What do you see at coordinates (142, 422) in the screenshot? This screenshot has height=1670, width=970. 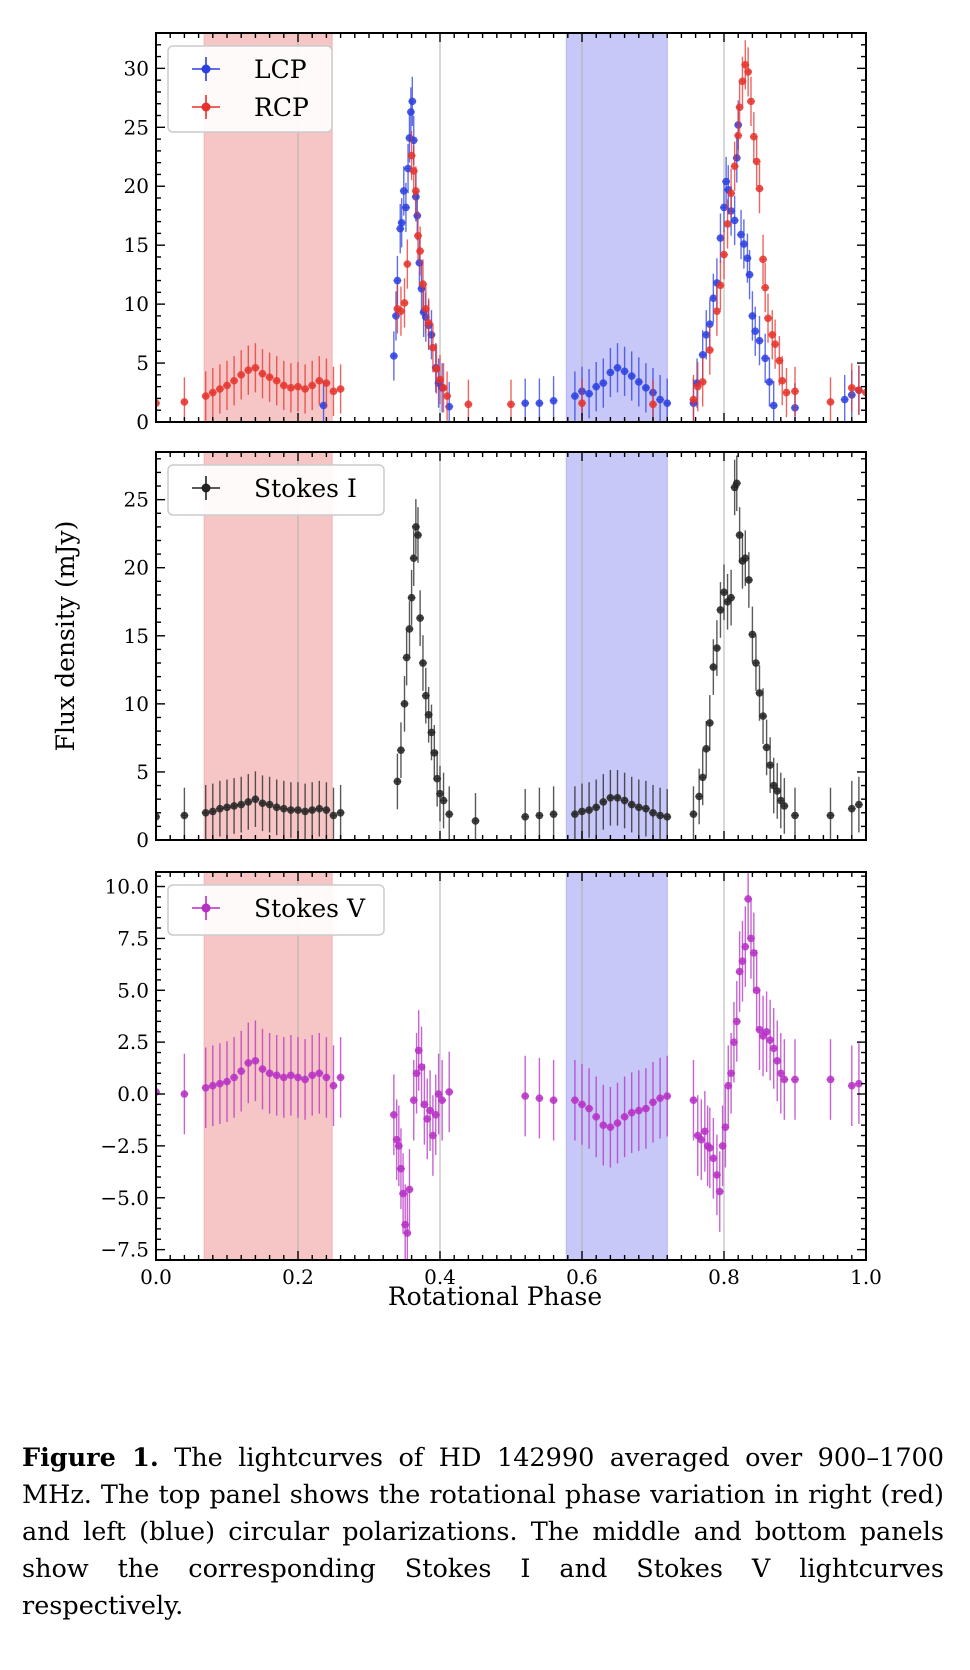 I see `y-tick-label: 0` at bounding box center [142, 422].